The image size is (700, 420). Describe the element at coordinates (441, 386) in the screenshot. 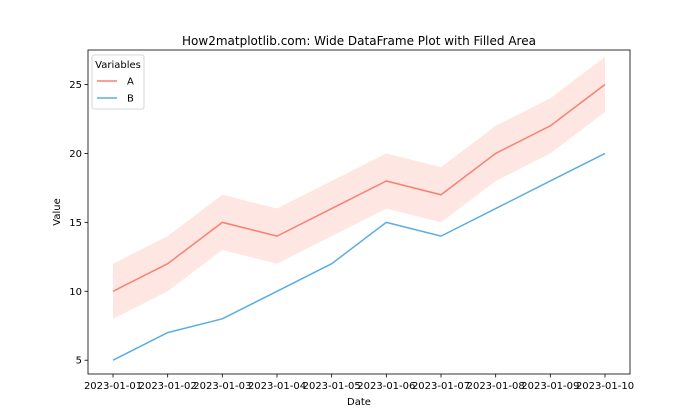

I see `x-tick-label: 2023-01-07` at that location.